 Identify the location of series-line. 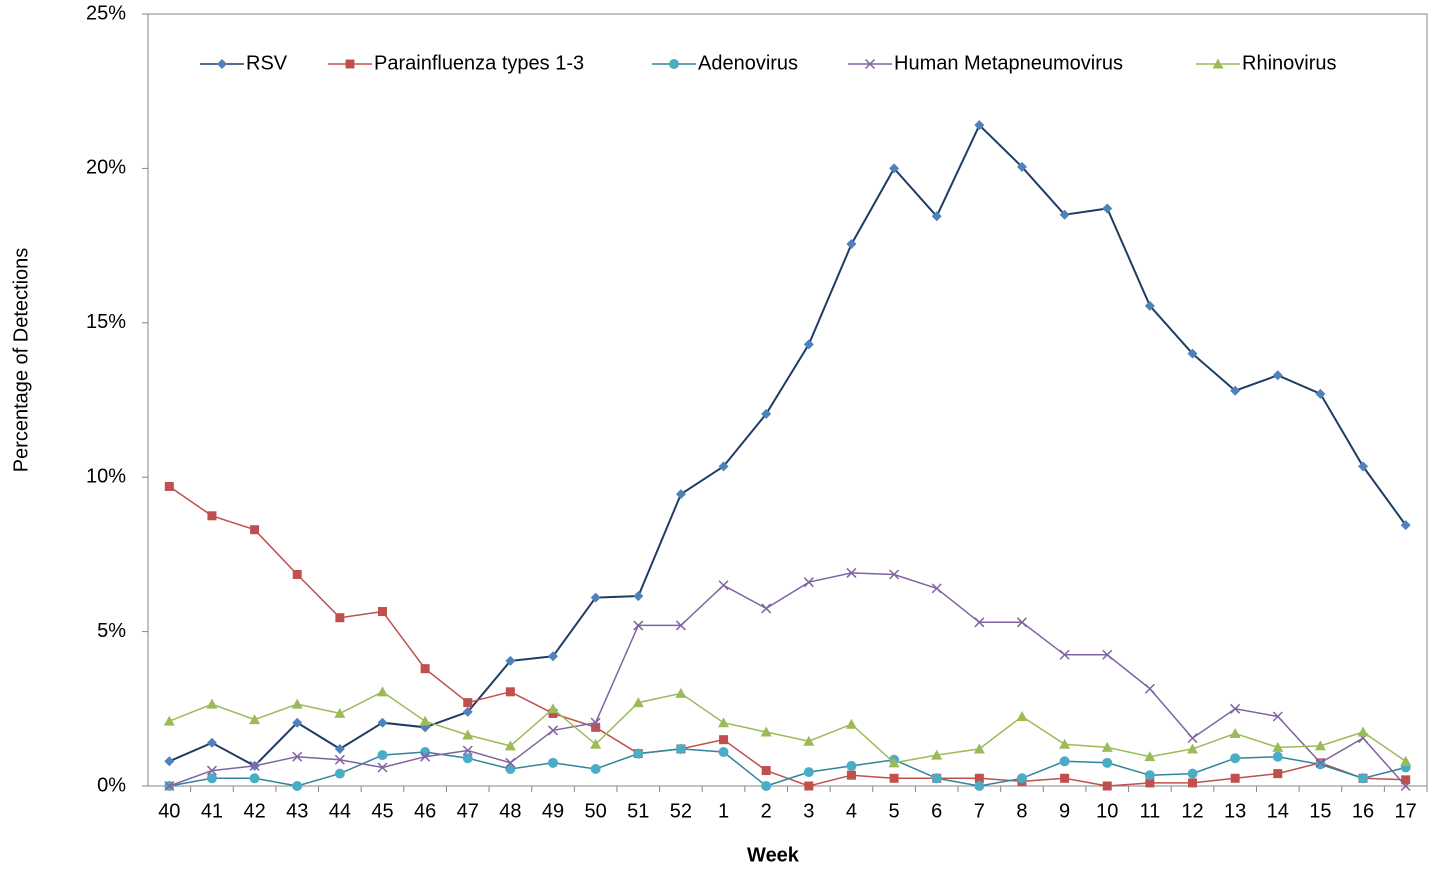
(788, 727).